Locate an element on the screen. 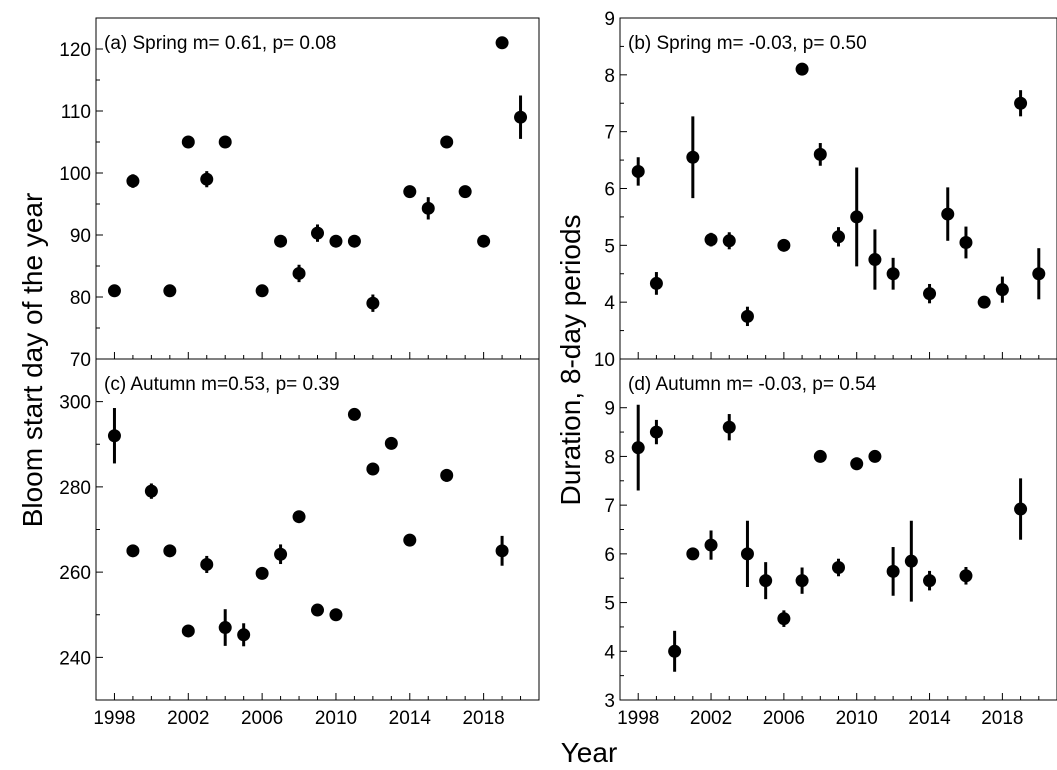 The width and height of the screenshot is (1057, 770). y-tick-label: 120 is located at coordinates (75, 50).